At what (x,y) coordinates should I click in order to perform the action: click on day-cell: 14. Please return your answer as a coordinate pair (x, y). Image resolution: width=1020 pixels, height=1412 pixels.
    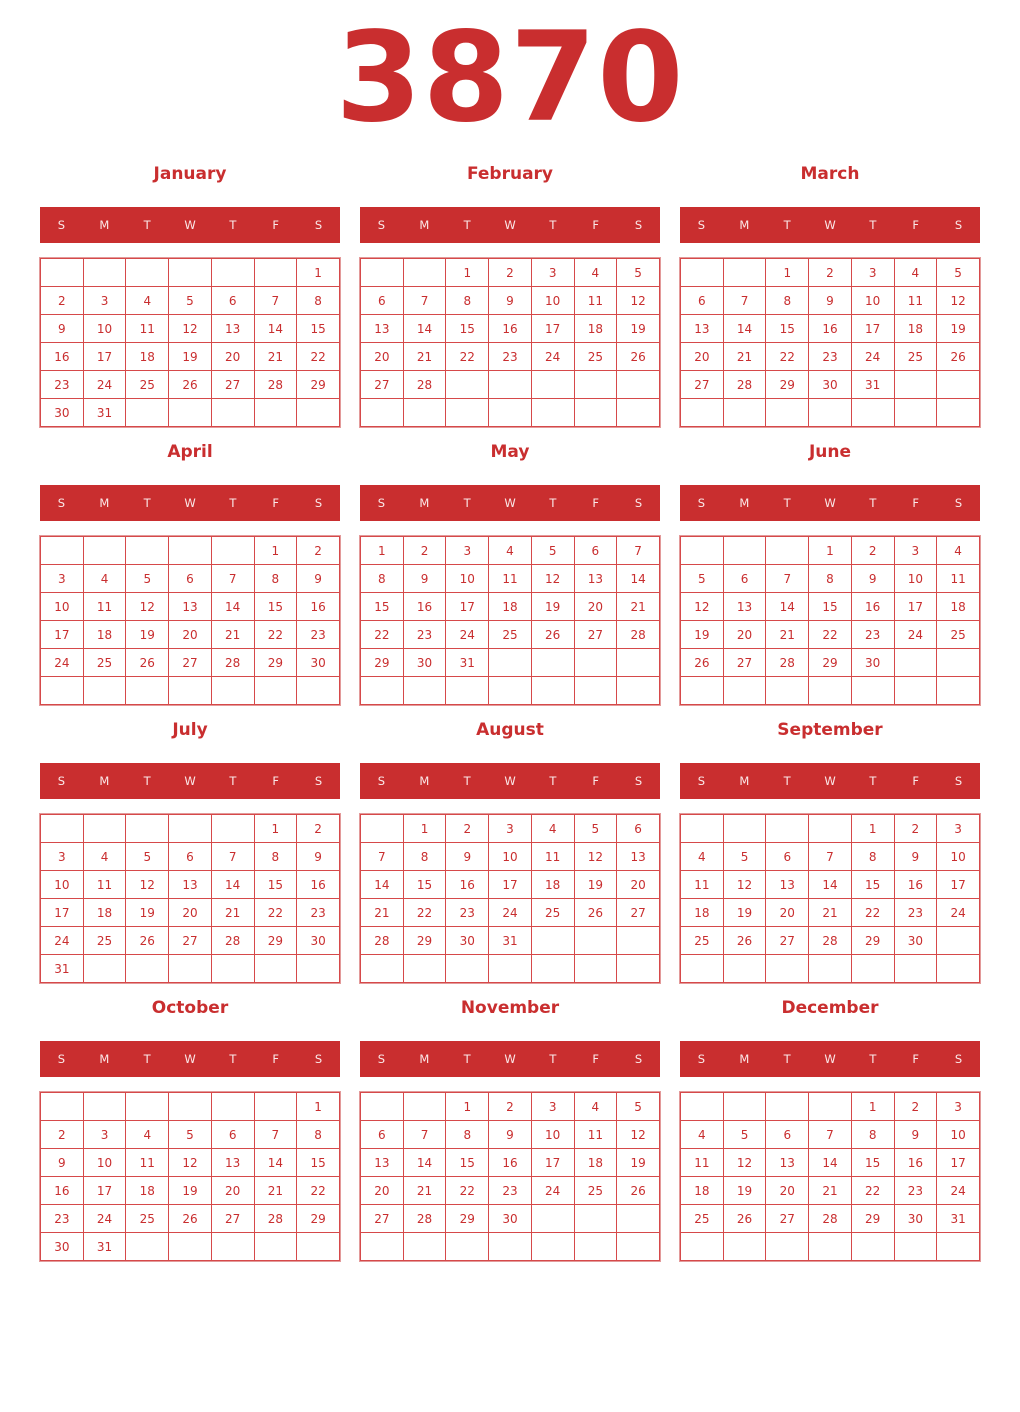
    Looking at the image, I should click on (275, 1162).